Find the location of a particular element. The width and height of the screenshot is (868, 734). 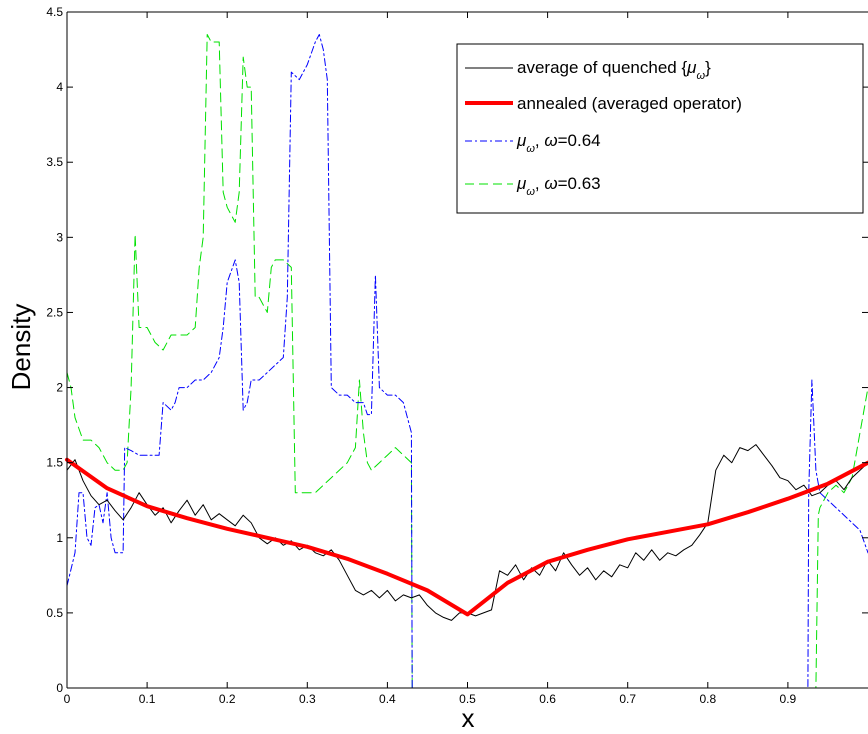

x-tick-label: 0.6 is located at coordinates (547, 699).